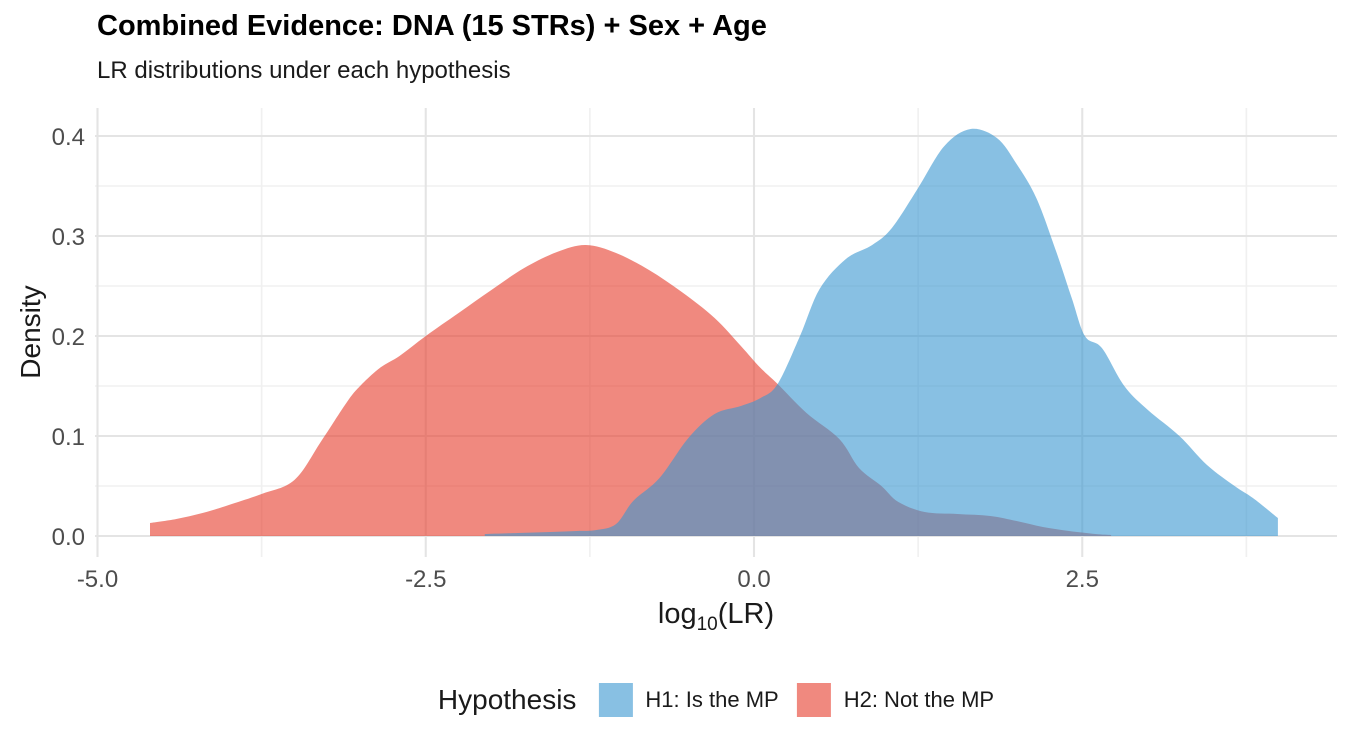 This screenshot has width=1350, height=750. I want to click on y-tick-label: 0.4, so click(68, 137).